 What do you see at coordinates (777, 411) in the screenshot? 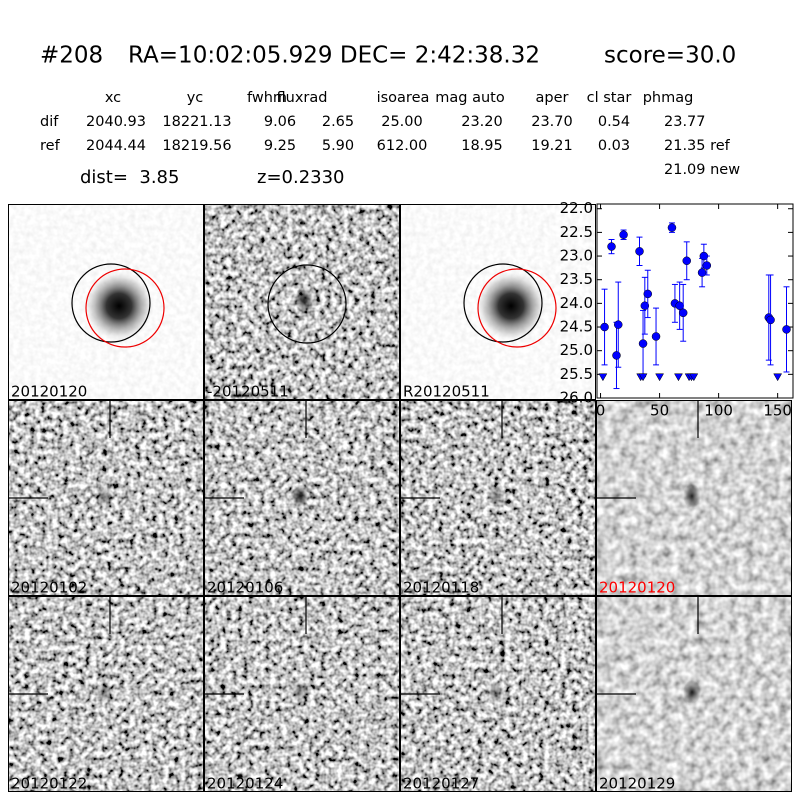
I see `x-tick-label: 150` at bounding box center [777, 411].